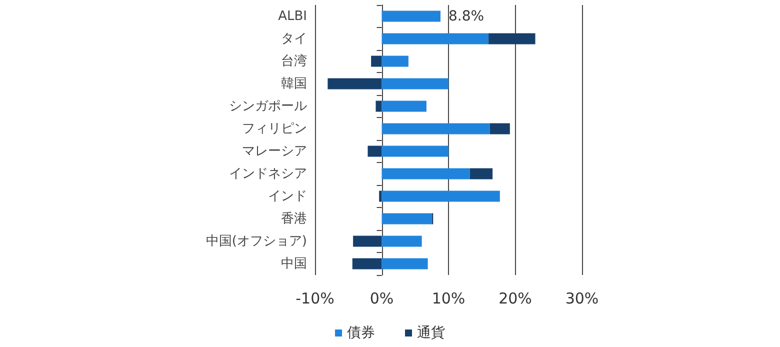  Describe the element at coordinates (294, 60) in the screenshot. I see `y-tick-label: 台湾` at that location.